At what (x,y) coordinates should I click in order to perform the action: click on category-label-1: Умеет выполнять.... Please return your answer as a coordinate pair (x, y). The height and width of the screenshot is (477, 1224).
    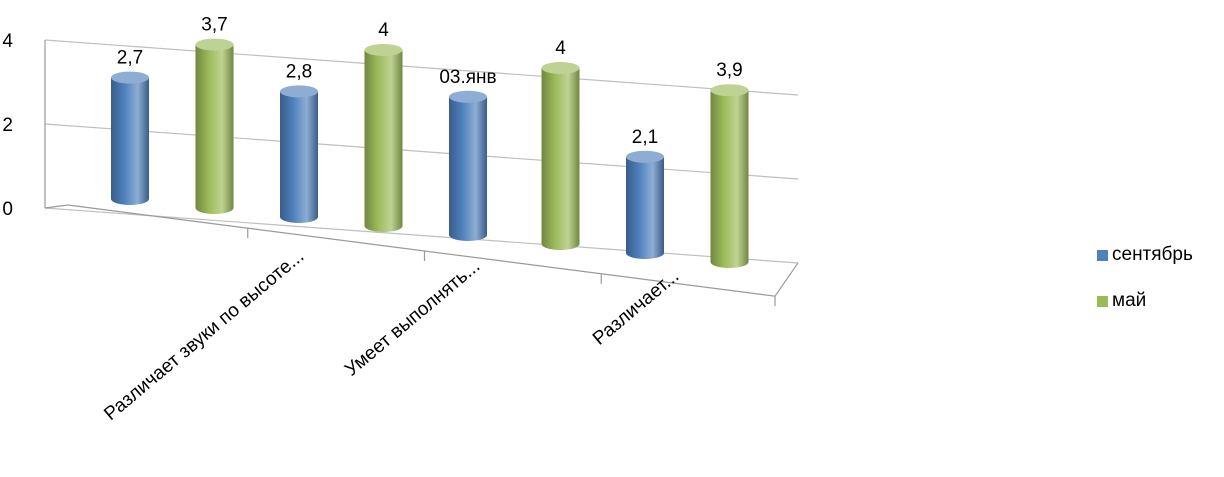
    Looking at the image, I should click on (412, 318).